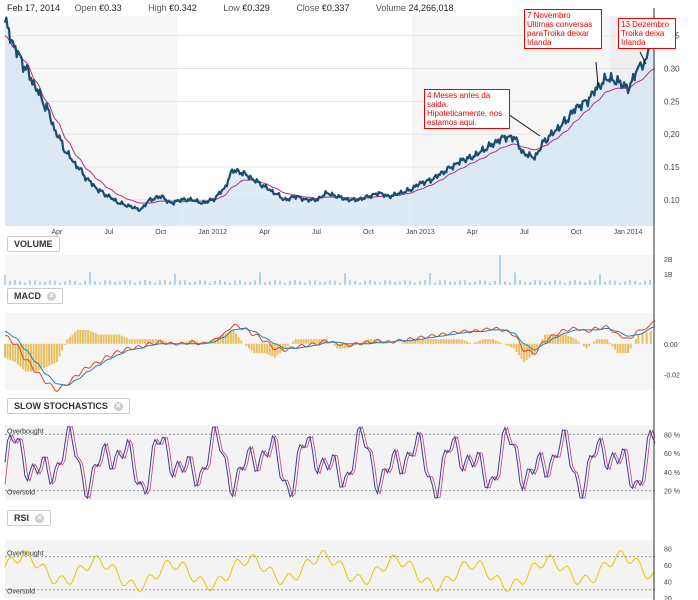  I want to click on price-y-tick-label: 0.15, so click(672, 167).